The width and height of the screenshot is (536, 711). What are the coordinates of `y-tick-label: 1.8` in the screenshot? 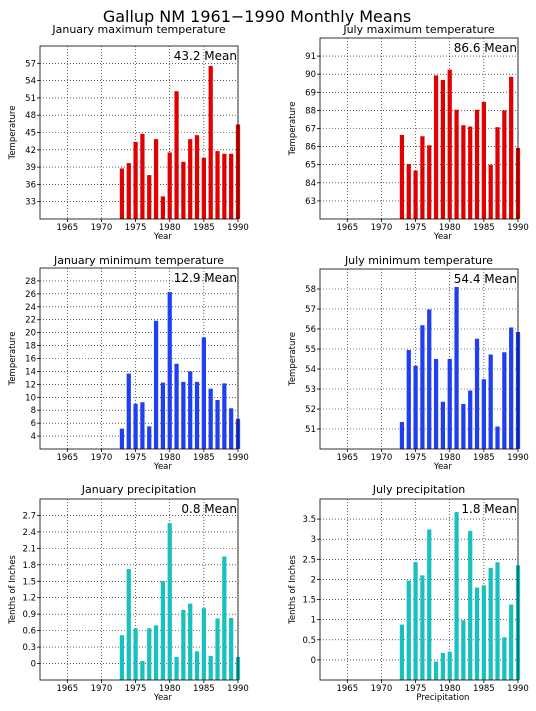 It's located at (29, 566).